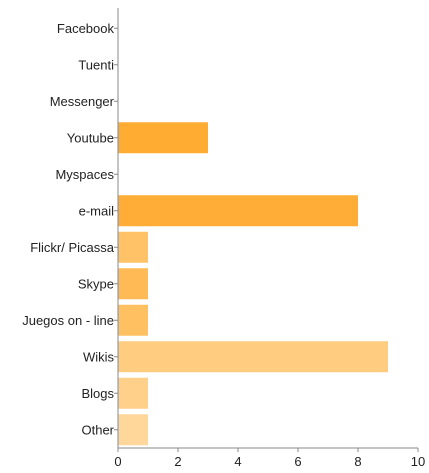 This screenshot has height=473, width=429. Describe the element at coordinates (177, 461) in the screenshot. I see `x-tick-label: 2` at that location.